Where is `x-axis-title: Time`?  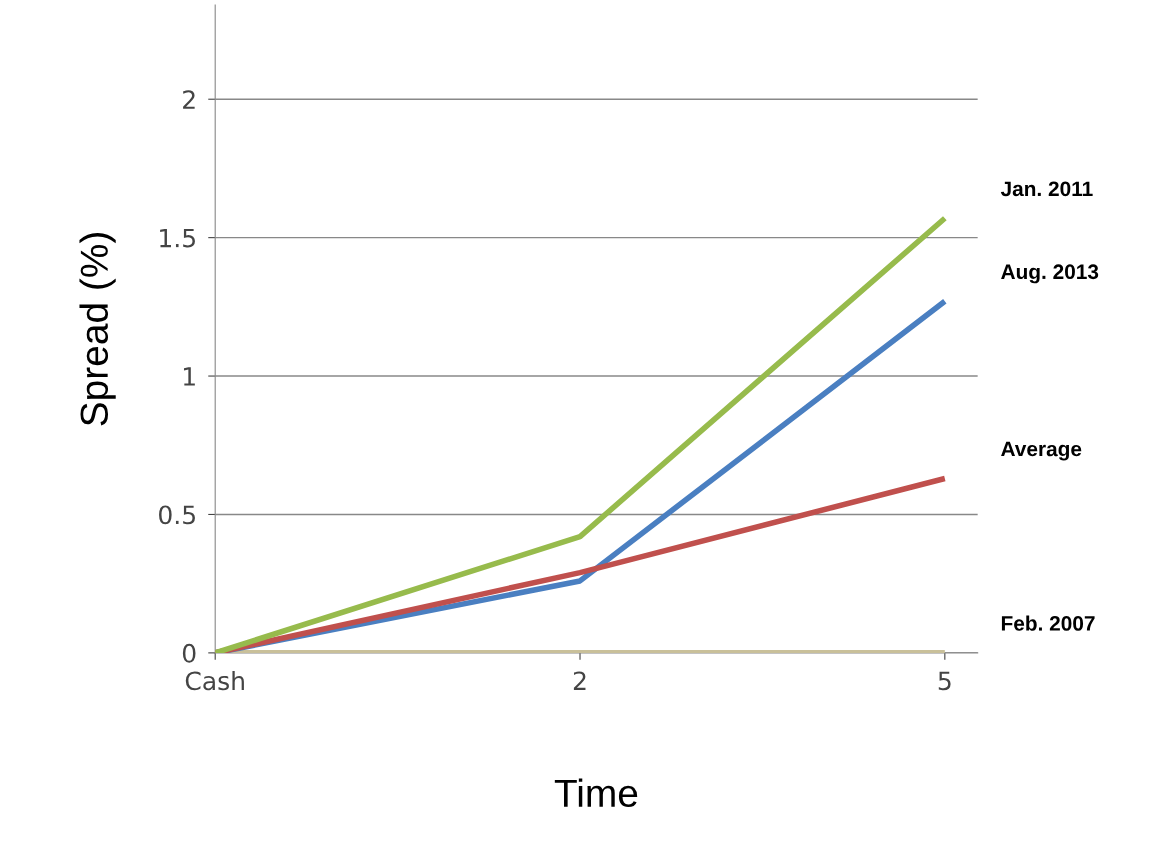
x-axis-title: Time is located at coordinates (596, 793).